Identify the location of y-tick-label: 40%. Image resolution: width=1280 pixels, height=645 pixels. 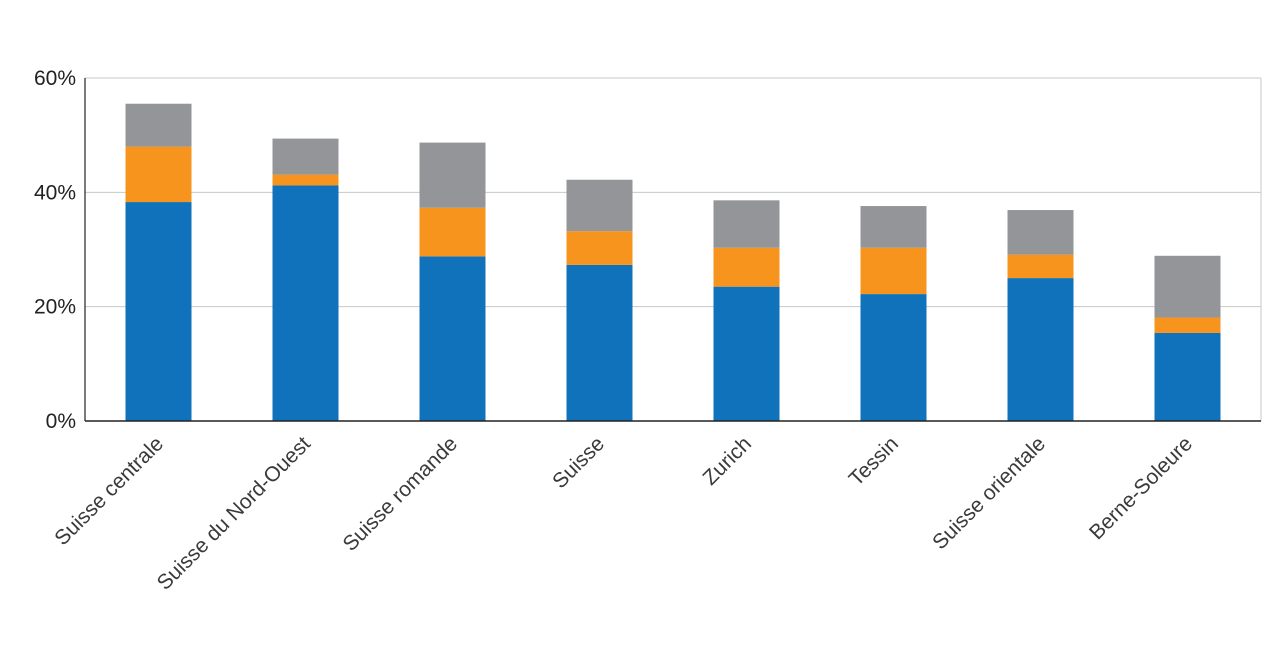
(55, 192).